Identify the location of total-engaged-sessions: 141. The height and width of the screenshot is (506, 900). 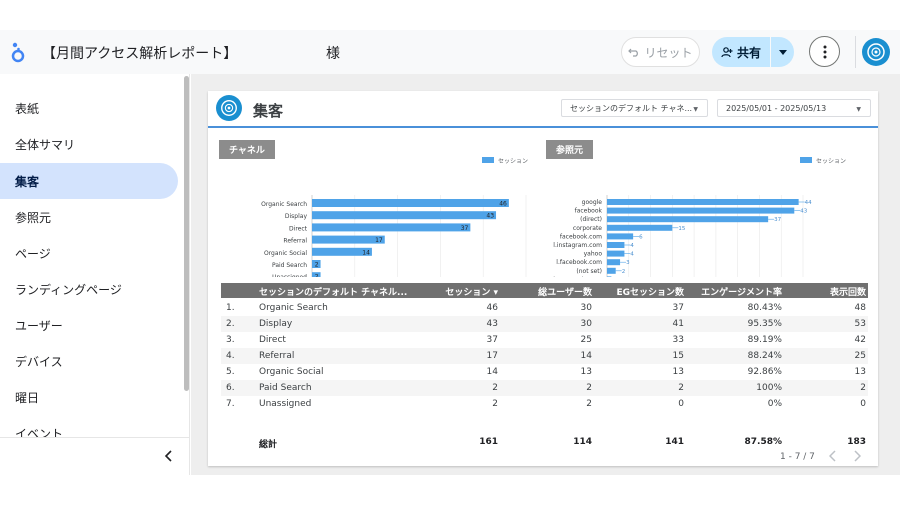
(674, 442).